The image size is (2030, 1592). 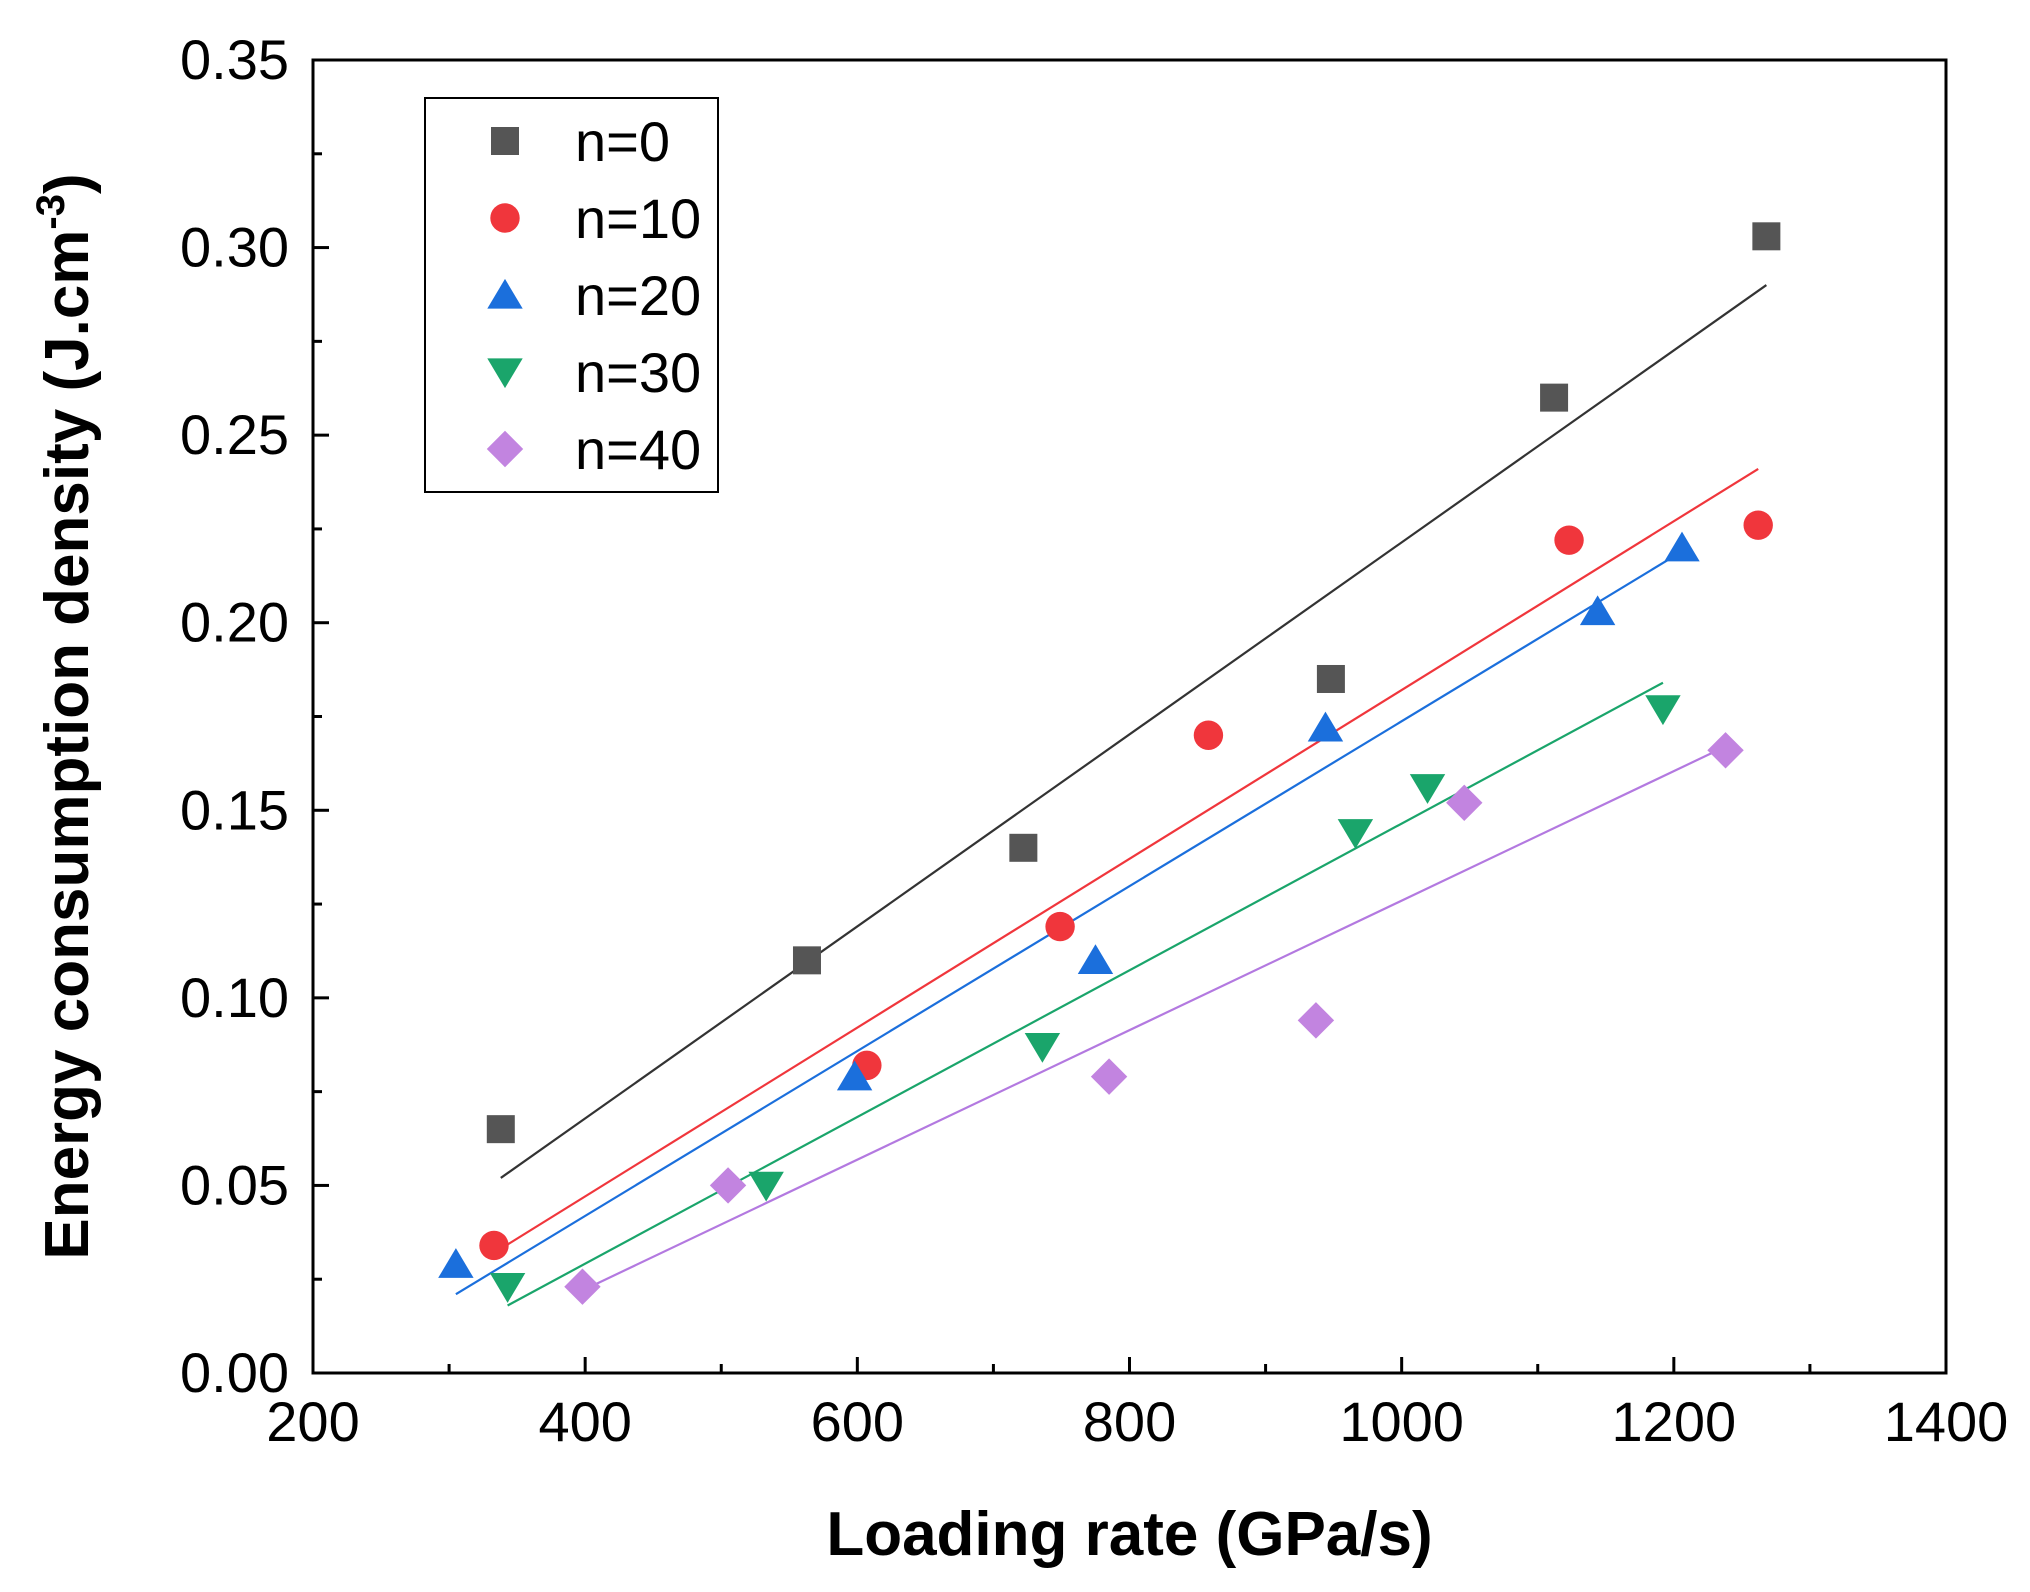 I want to click on legend: n=0 n=10 n=20 n=30 n=40, so click(x=571, y=295).